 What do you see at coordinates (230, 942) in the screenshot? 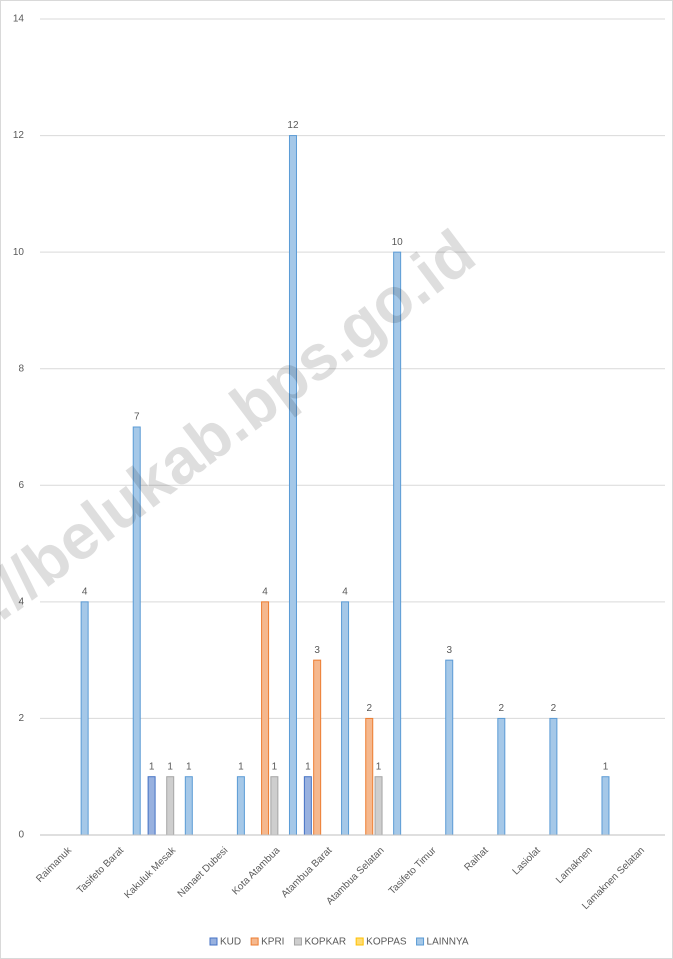
I see `legend-label: KUD` at bounding box center [230, 942].